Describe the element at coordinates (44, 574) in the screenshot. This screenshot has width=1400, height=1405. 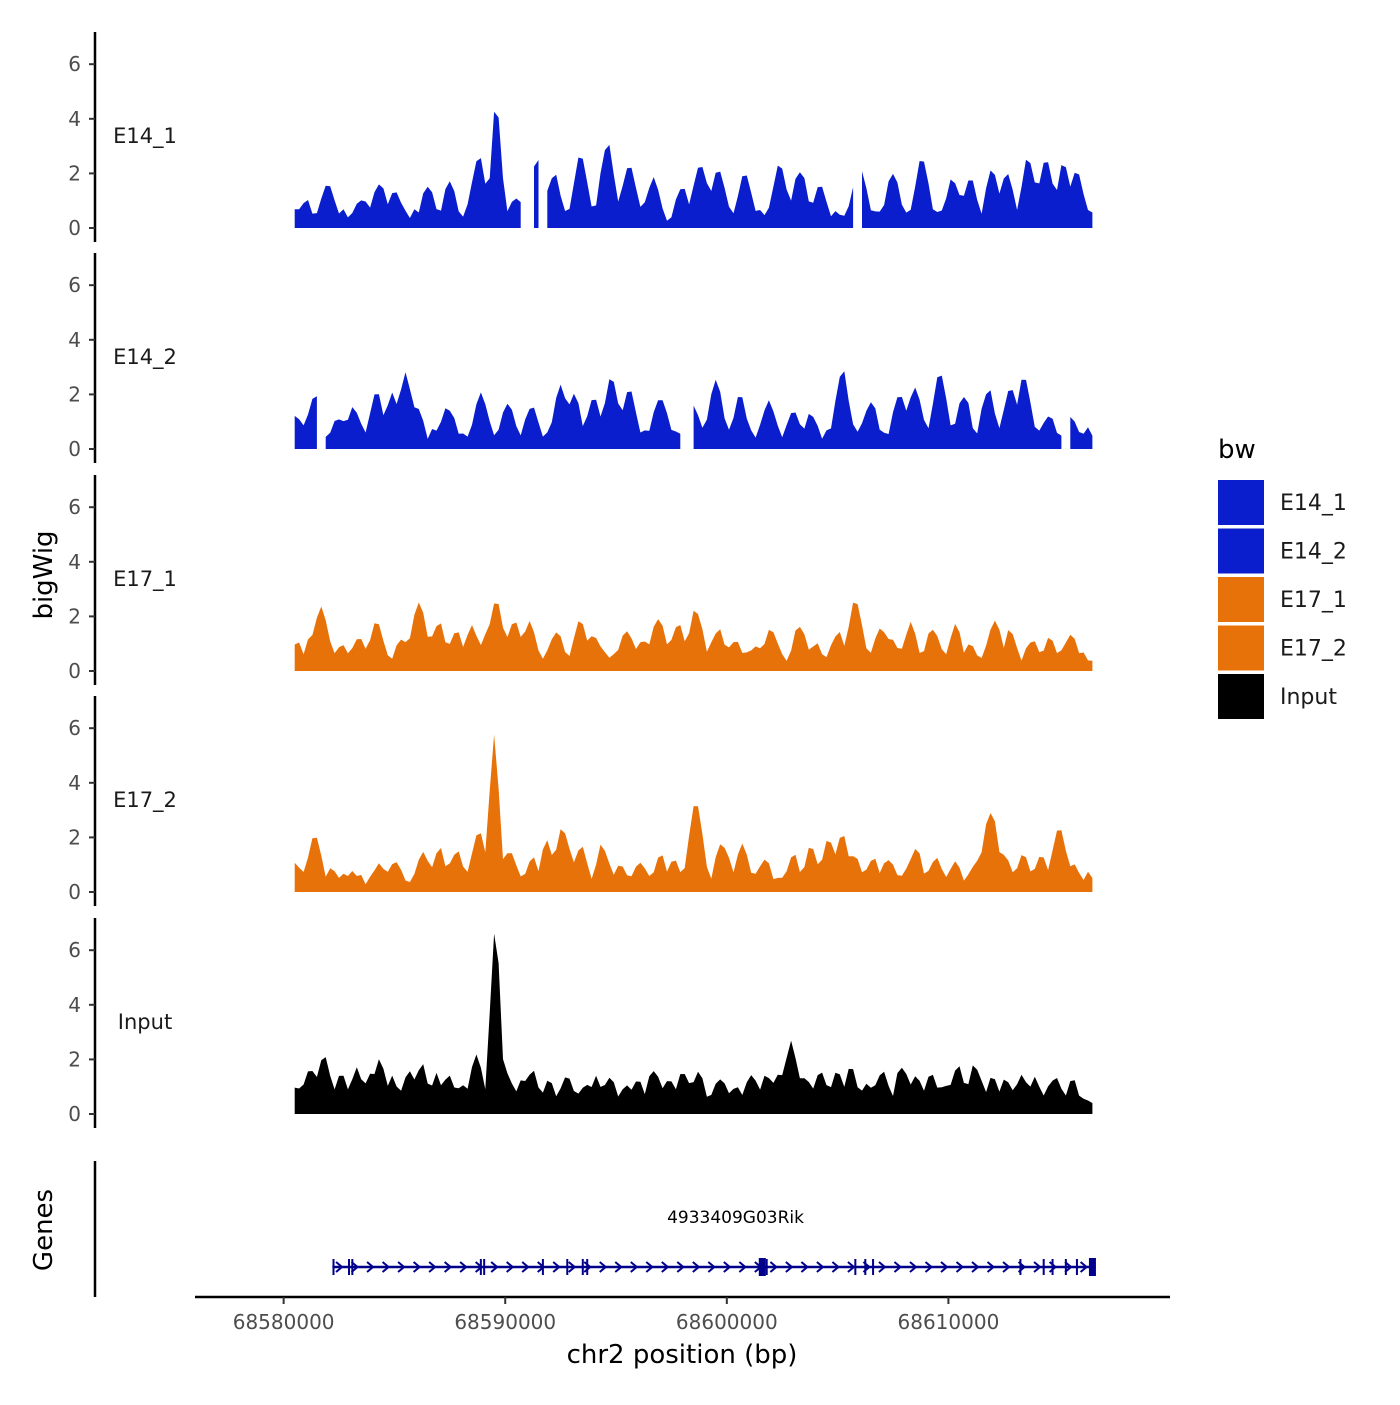
I see `y-axis-title: bigWig` at that location.